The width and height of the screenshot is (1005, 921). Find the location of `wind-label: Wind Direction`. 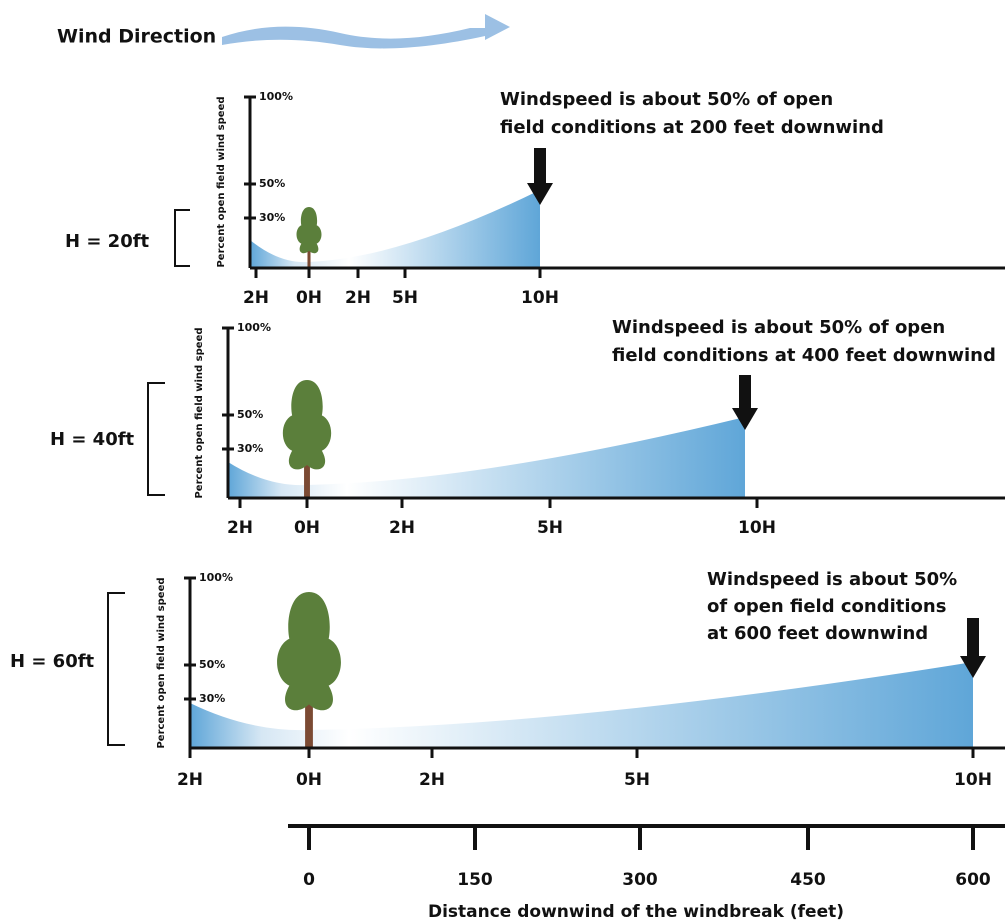

wind-label: Wind Direction is located at coordinates (136, 37).